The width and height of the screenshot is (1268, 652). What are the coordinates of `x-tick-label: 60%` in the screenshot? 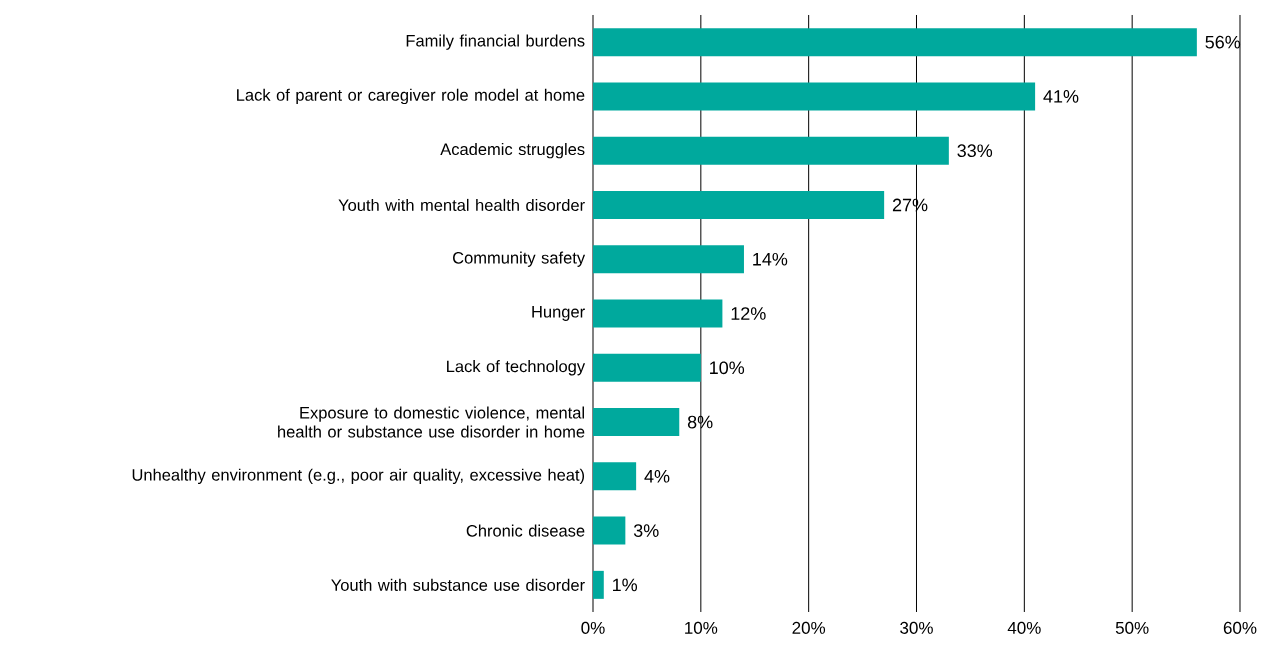 It's located at (1240, 627).